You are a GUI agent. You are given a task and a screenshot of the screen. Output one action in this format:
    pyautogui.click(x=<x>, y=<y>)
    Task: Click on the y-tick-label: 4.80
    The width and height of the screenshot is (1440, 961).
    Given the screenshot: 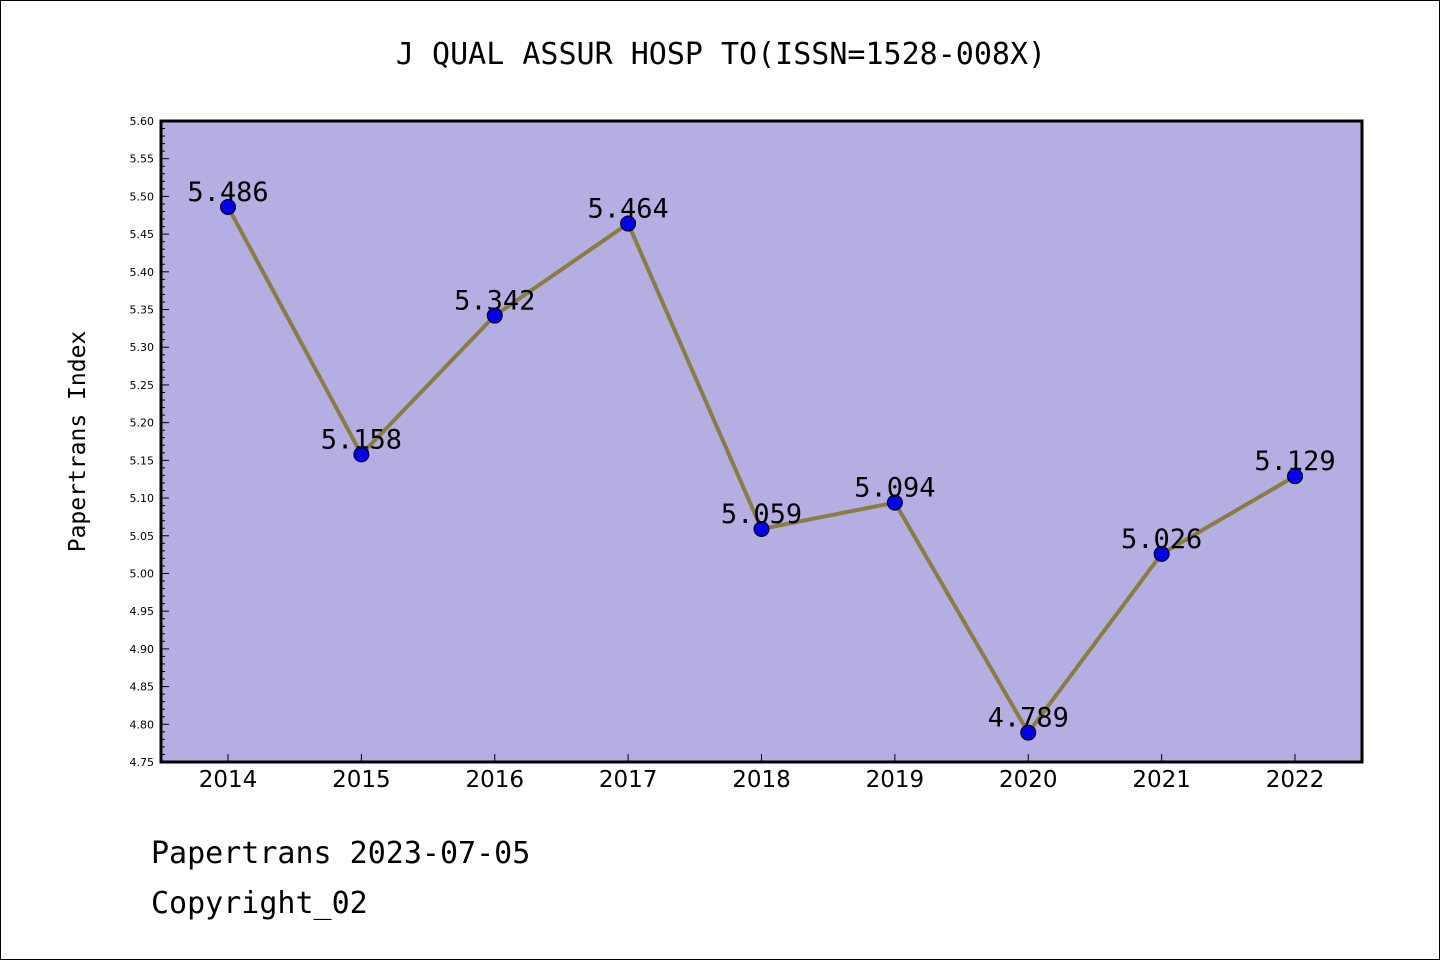 What is the action you would take?
    pyautogui.click(x=142, y=724)
    